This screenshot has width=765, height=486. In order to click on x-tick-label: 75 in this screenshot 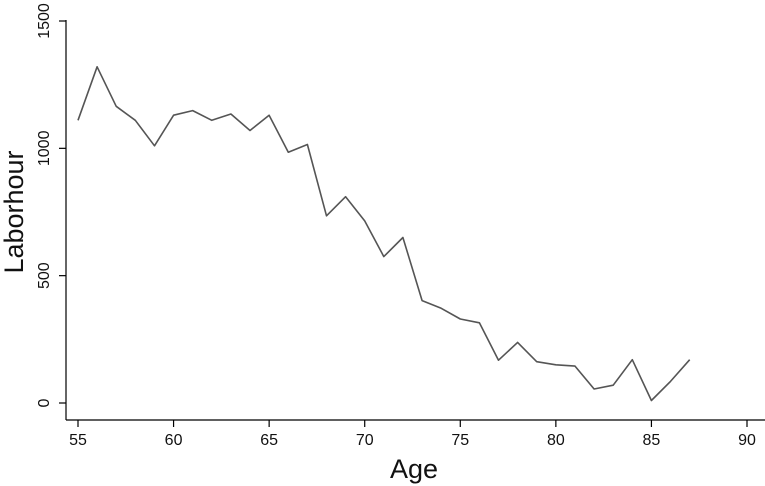, I will do `click(460, 440)`.